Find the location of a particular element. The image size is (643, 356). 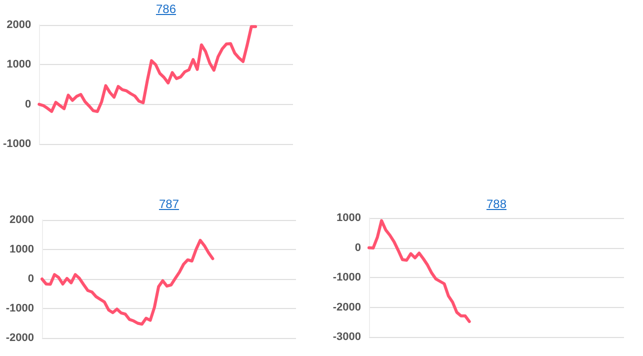

chart-title: 787 is located at coordinates (169, 204).